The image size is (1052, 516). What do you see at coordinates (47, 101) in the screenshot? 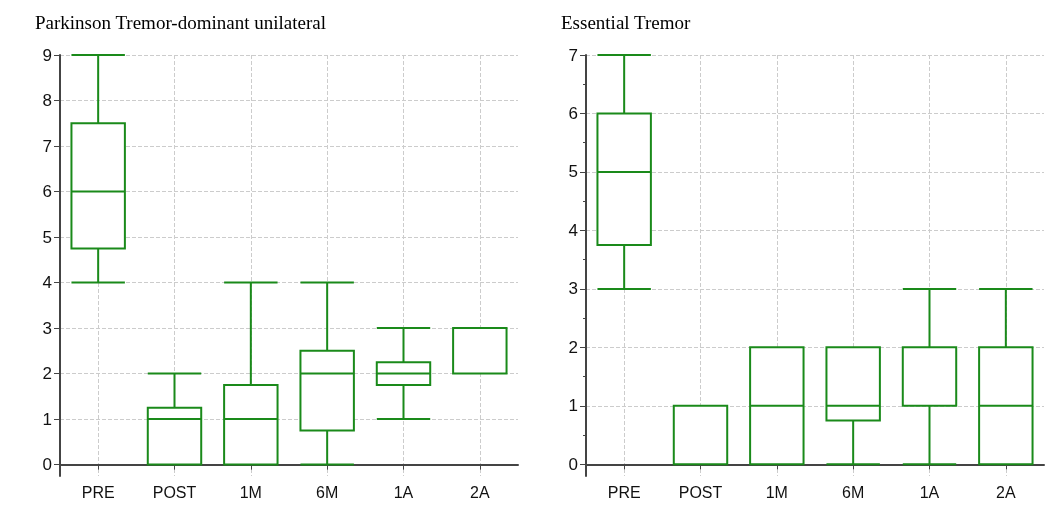
I see `y-tick-label: 8` at bounding box center [47, 101].